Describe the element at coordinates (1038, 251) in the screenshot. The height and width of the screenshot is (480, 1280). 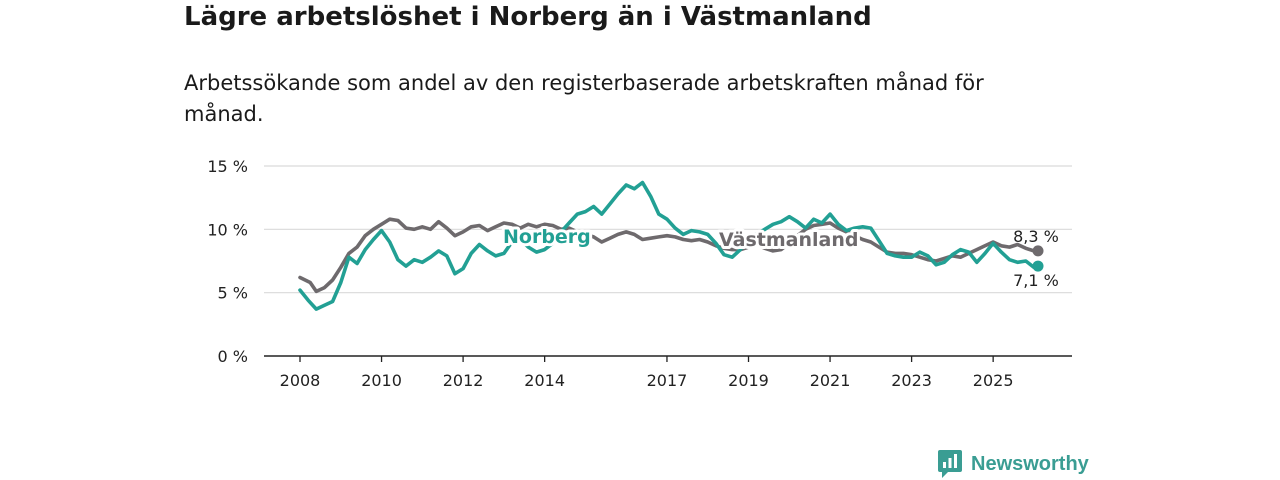
I see `series-end-point-västmanland` at that location.